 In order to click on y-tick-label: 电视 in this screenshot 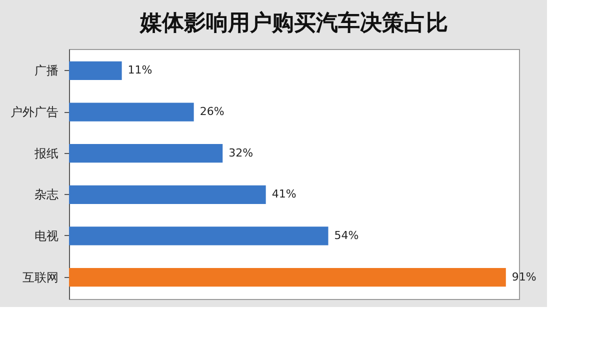, I will do `click(46, 235)`.